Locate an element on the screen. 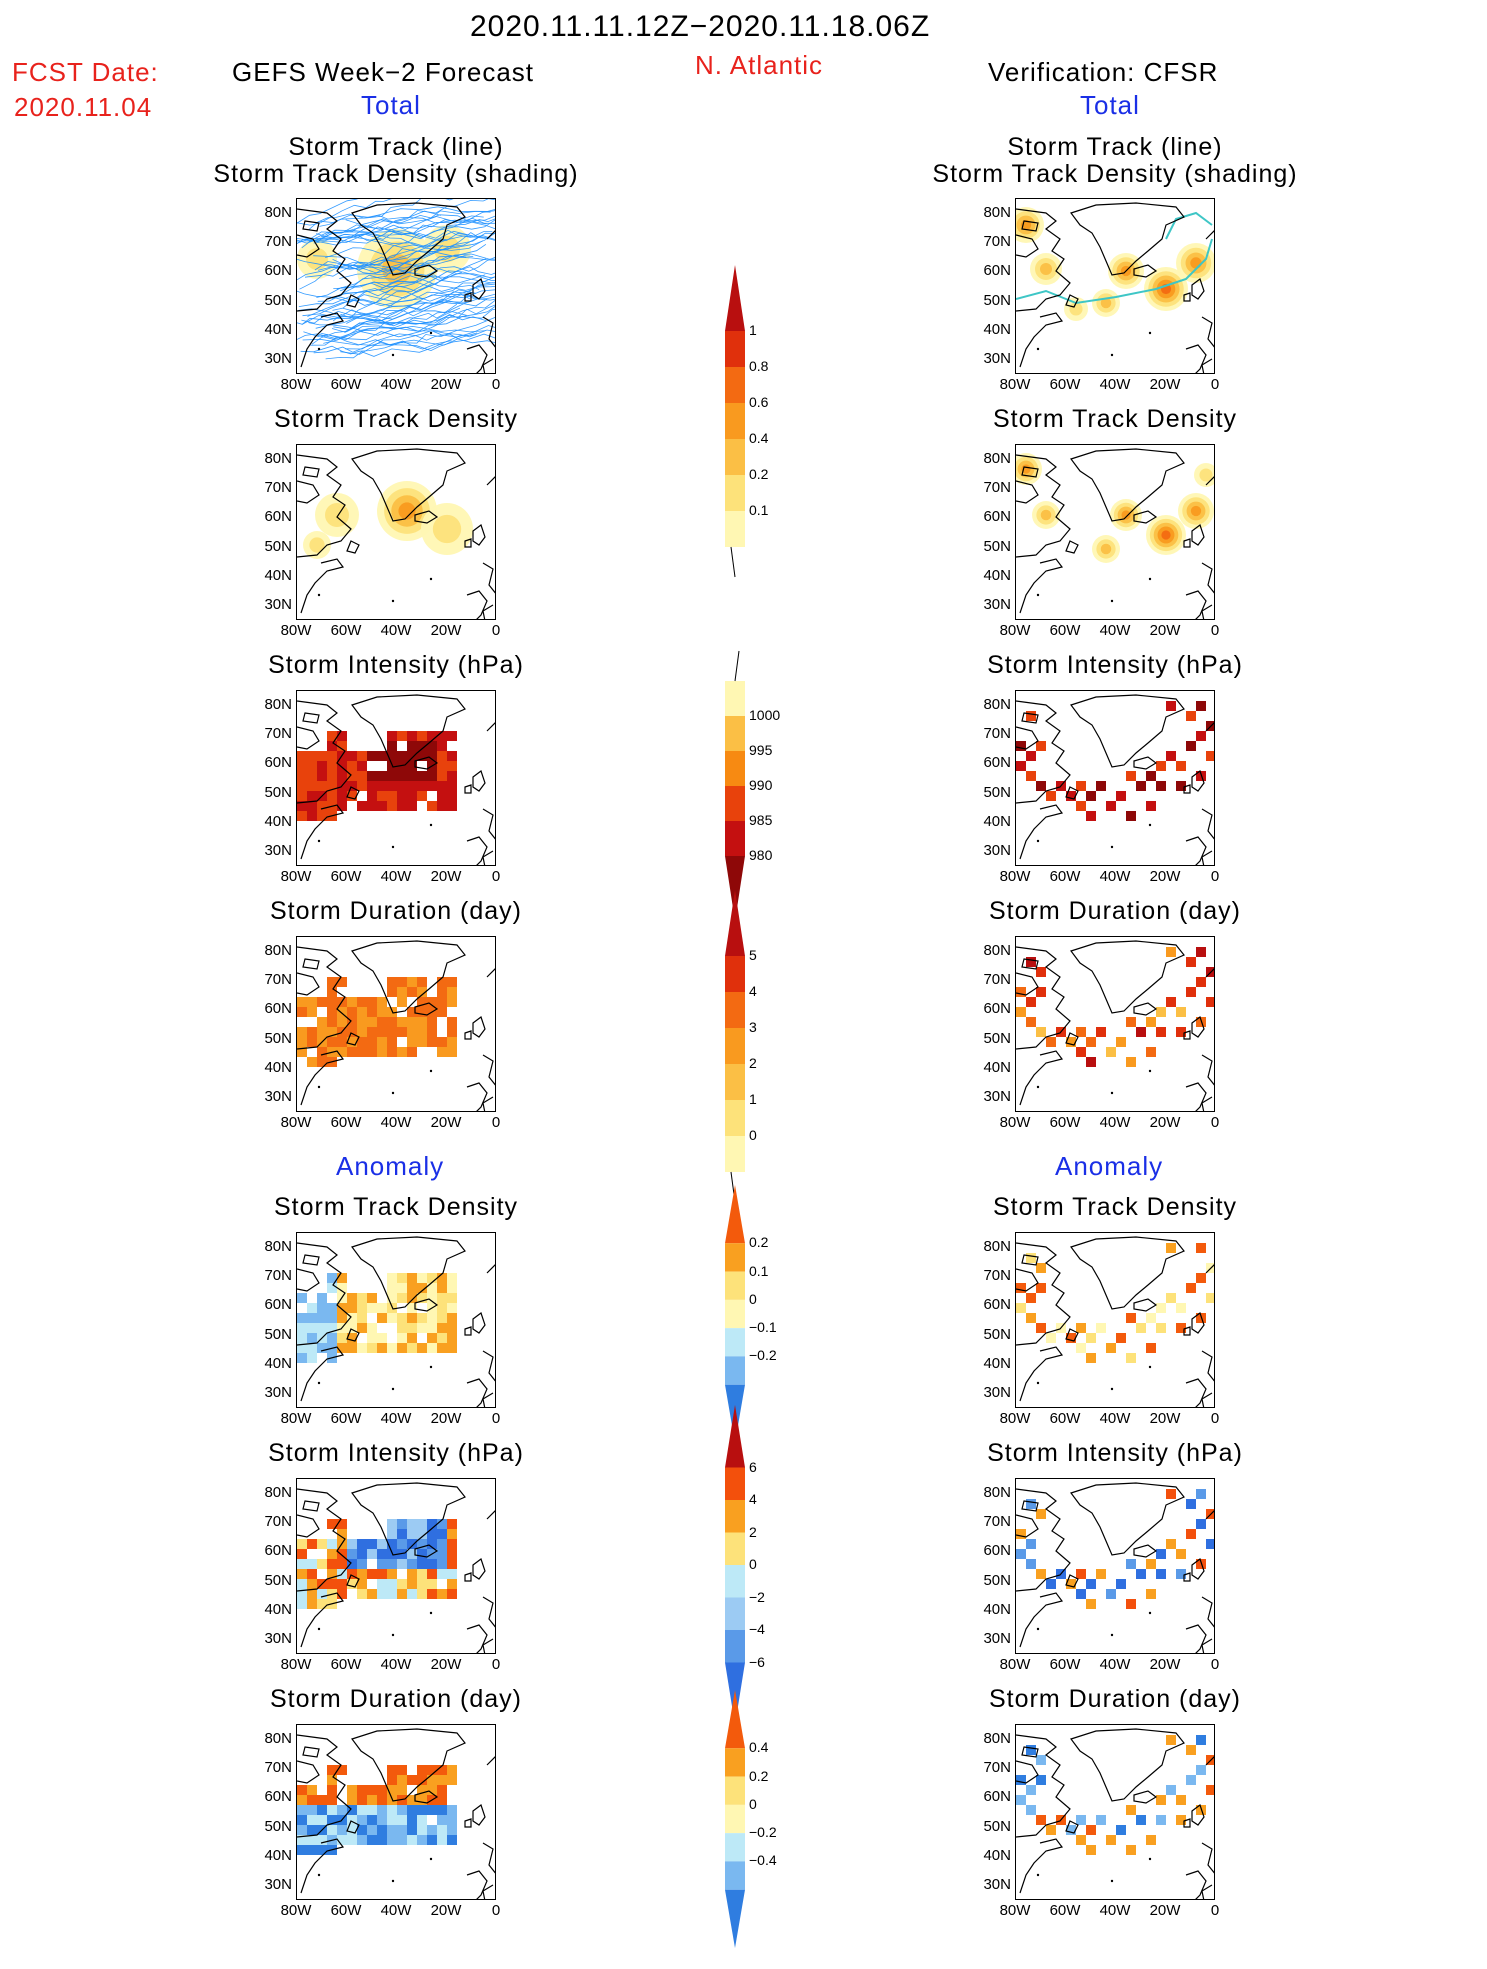 Image resolution: width=1487 pixels, height=1969 pixels. colorbar-label: 990 is located at coordinates (761, 785).